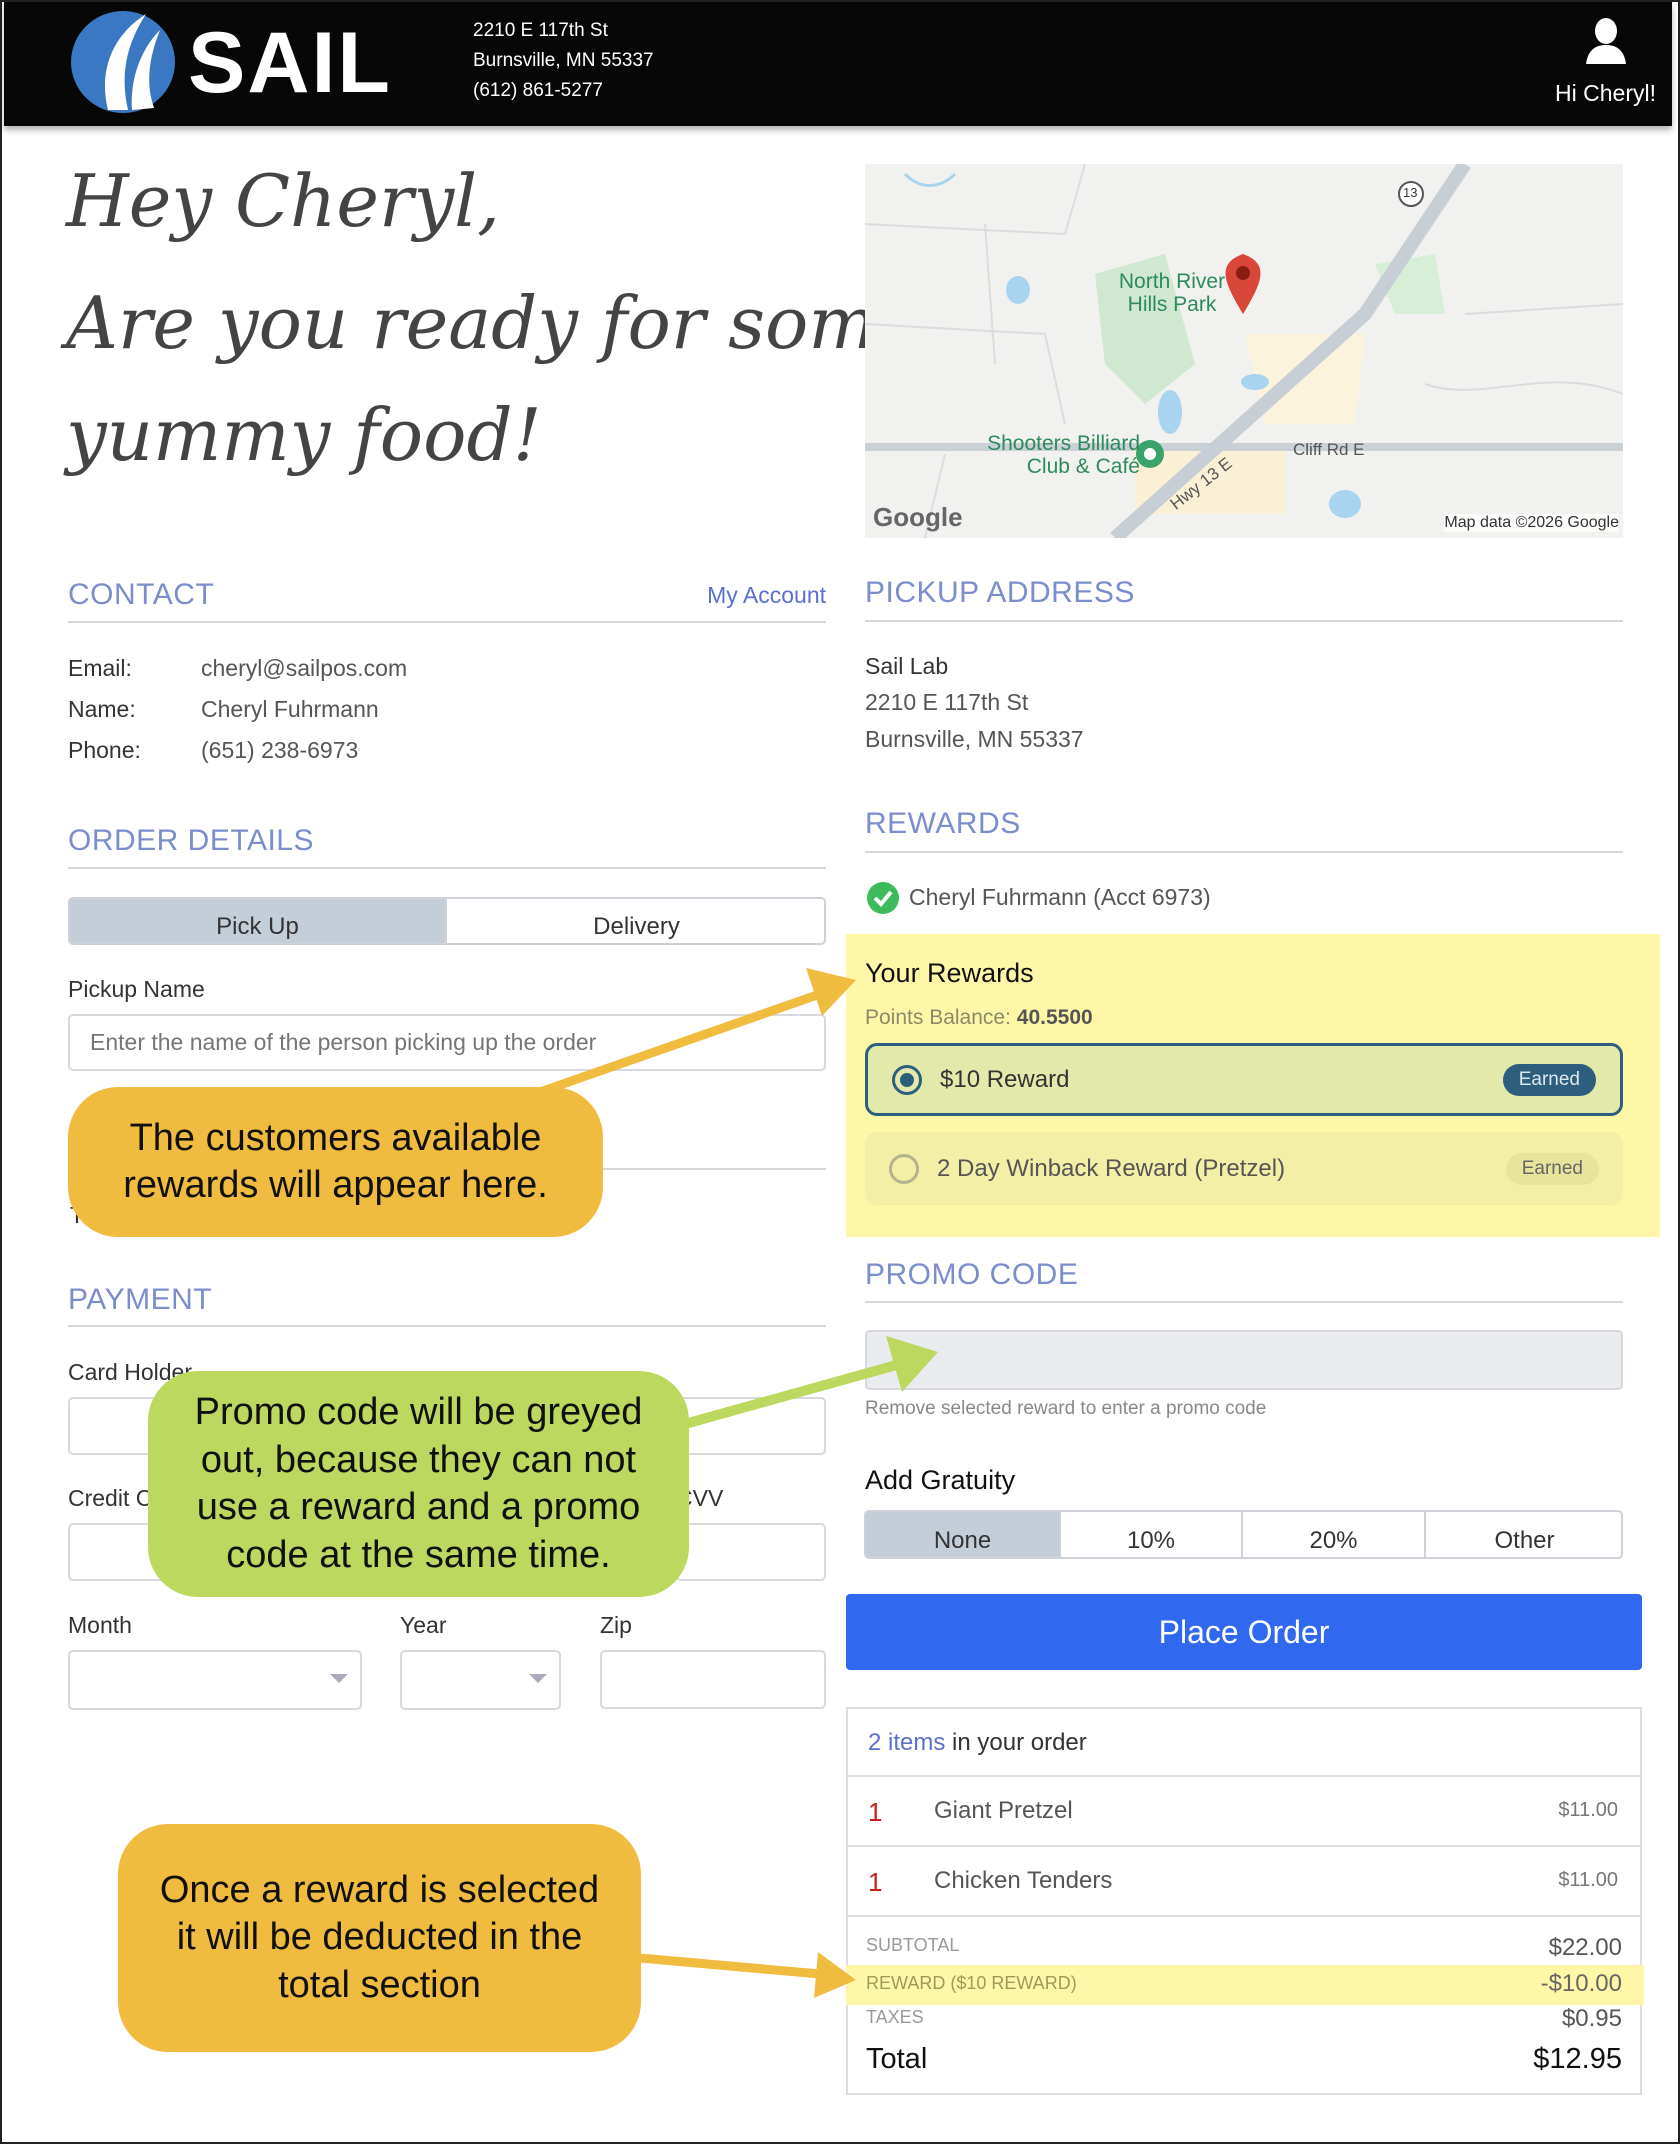  I want to click on user-greeting: Hi Cheryl!, so click(1605, 93).